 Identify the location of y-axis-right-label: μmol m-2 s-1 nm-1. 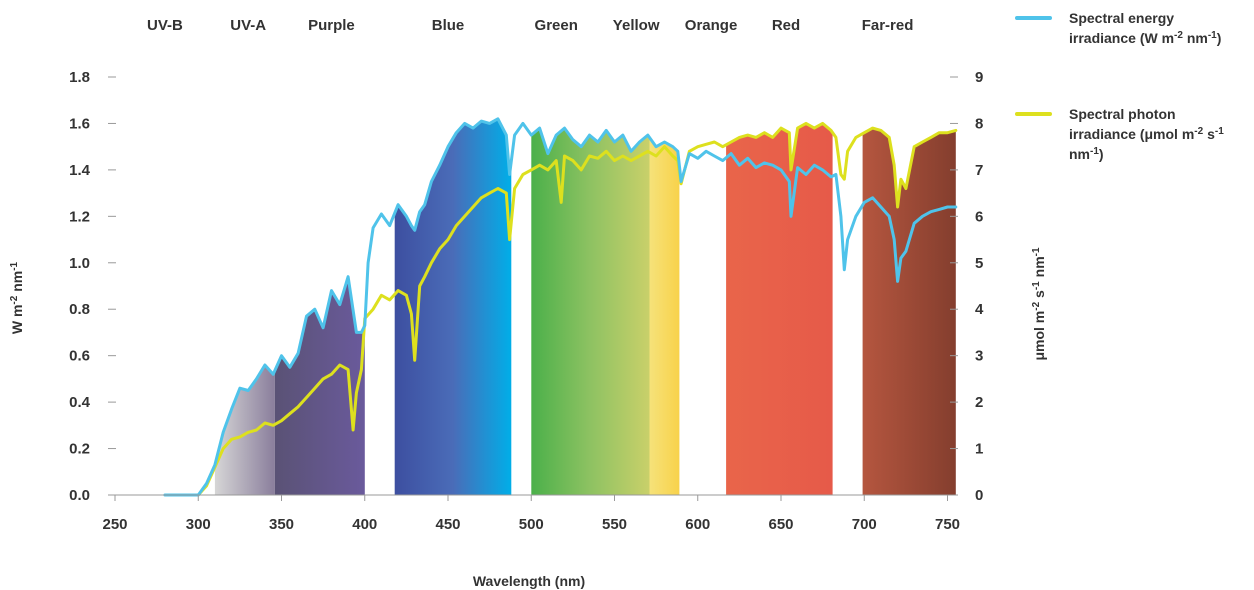
(1039, 304).